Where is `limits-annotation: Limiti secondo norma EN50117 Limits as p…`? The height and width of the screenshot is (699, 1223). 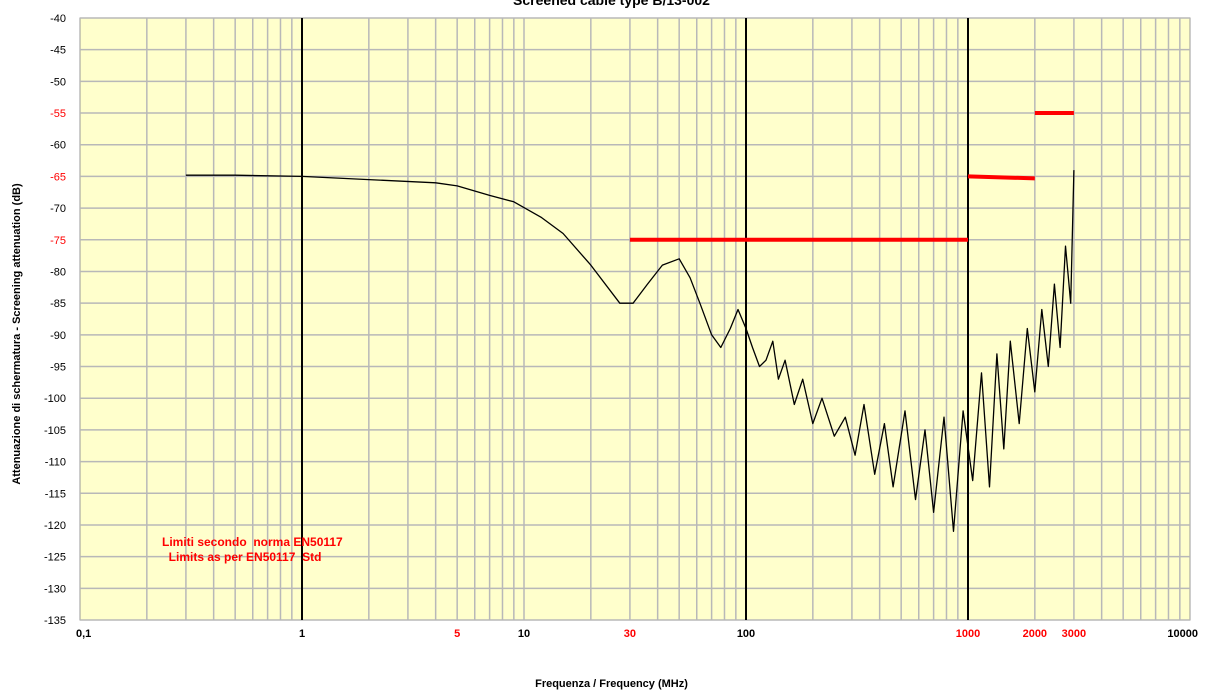
limits-annotation: Limiti secondo norma EN50117 Limits as p… is located at coordinates (252, 550).